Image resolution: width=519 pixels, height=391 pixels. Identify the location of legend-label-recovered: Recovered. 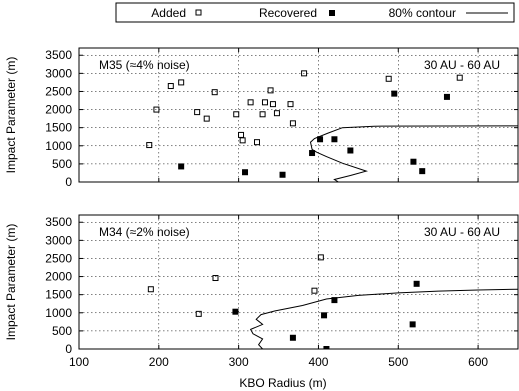
(288, 13).